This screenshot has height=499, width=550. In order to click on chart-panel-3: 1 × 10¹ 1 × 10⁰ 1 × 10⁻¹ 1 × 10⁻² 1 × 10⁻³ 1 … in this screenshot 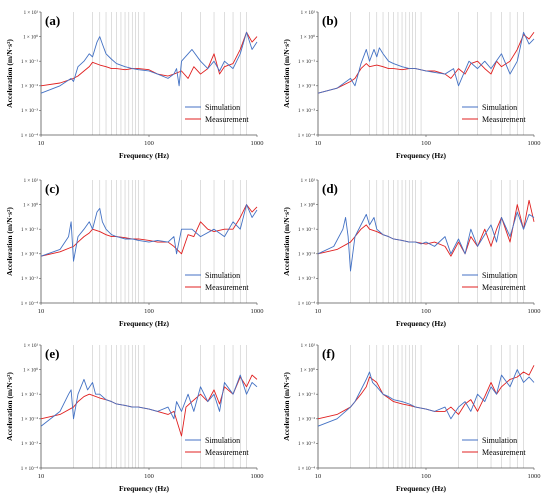, I will do `click(134, 253)`.